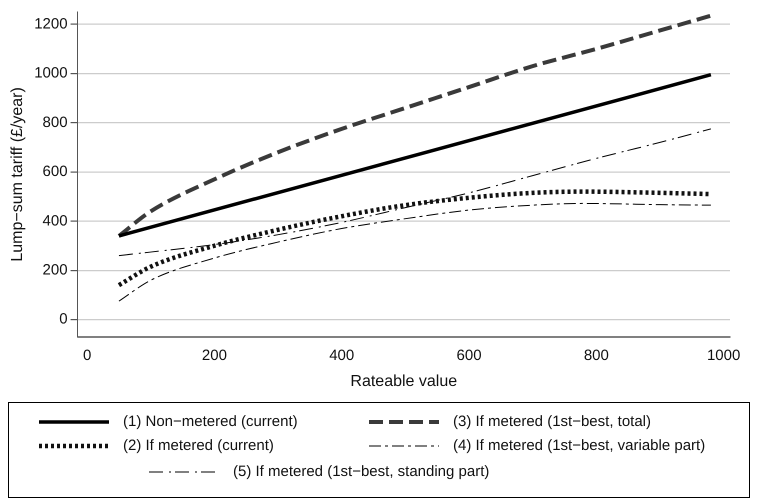 Image resolution: width=760 pixels, height=502 pixels. What do you see at coordinates (55, 171) in the screenshot?
I see `y-tick-label: 600` at bounding box center [55, 171].